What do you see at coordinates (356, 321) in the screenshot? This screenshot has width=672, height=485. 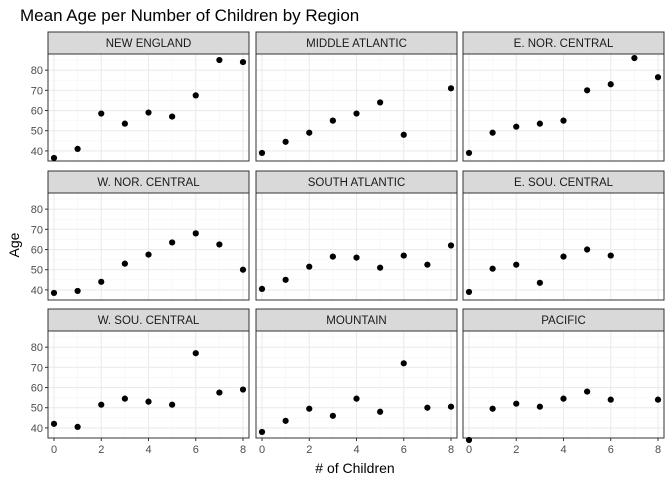 I see `facet-strip-label: MOUNTAIN` at bounding box center [356, 321].